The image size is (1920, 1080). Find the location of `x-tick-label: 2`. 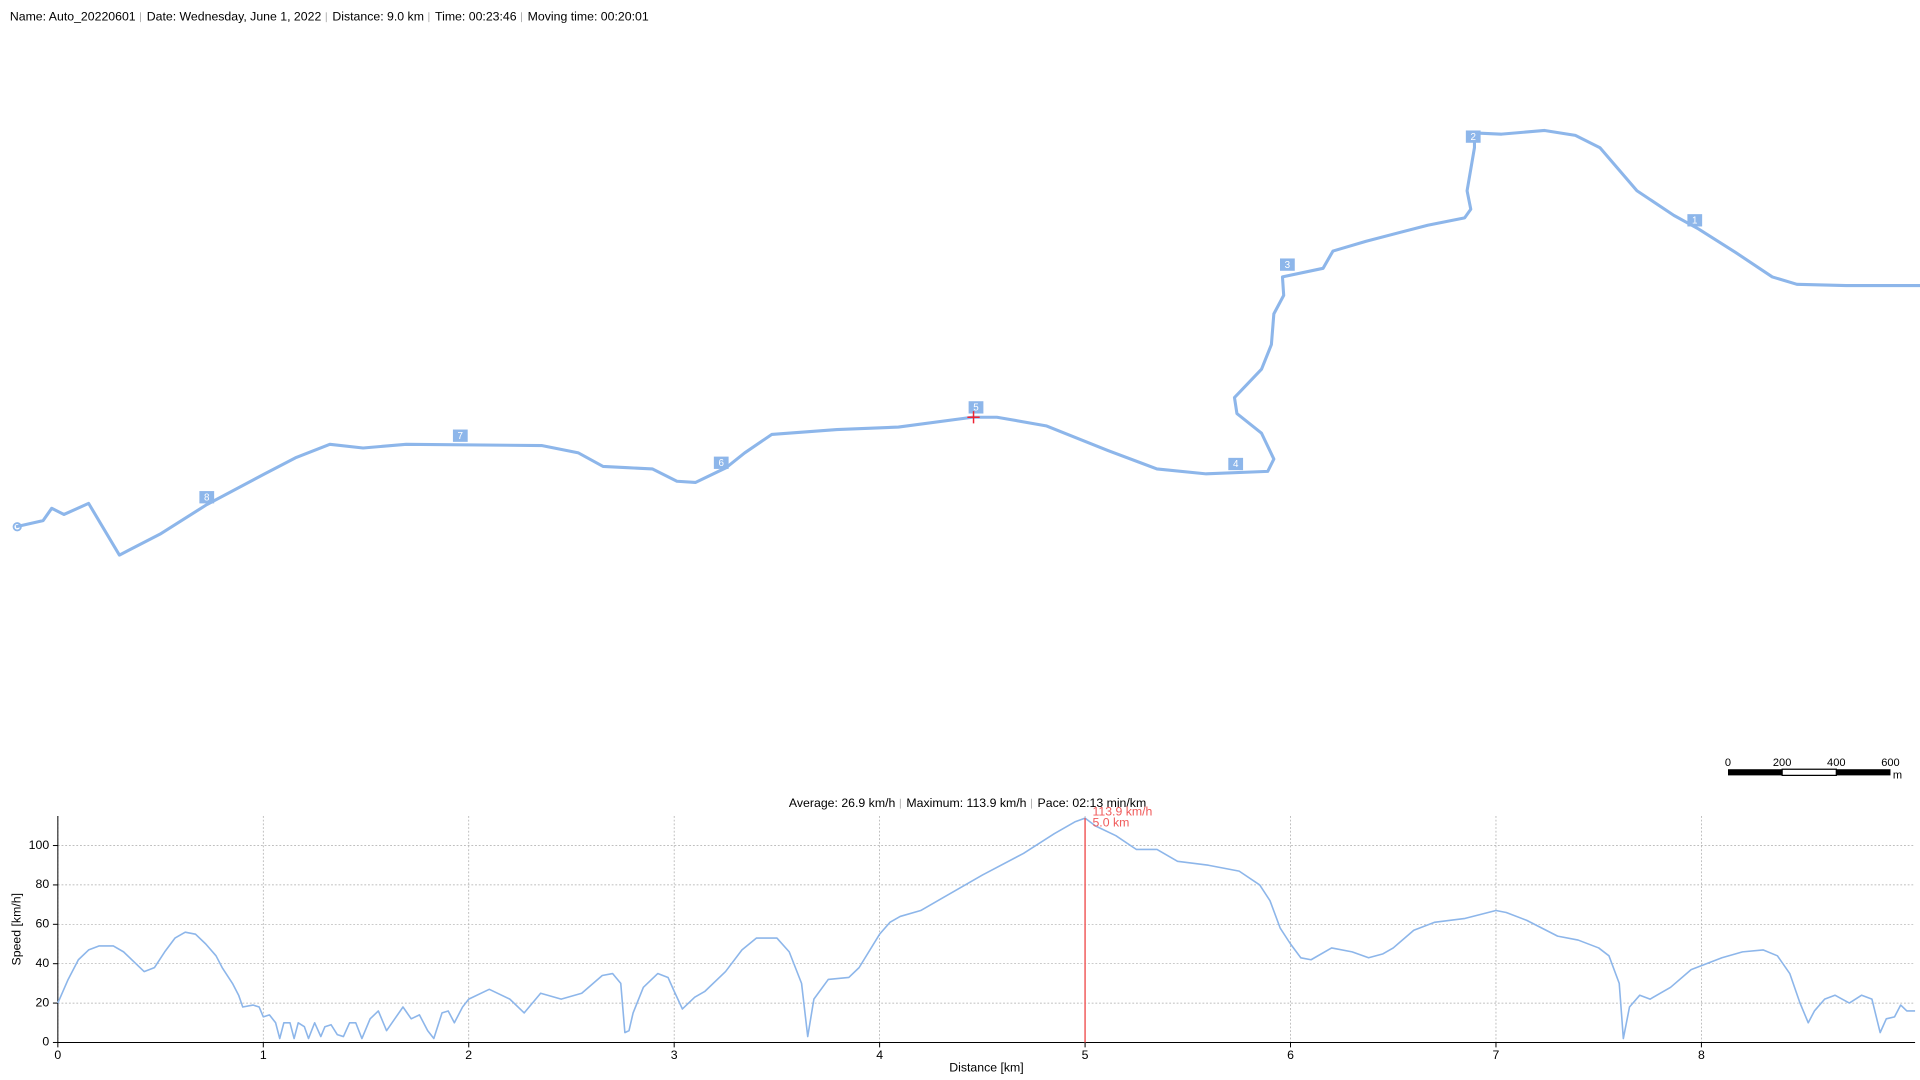

x-tick-label: 2 is located at coordinates (468, 1055).